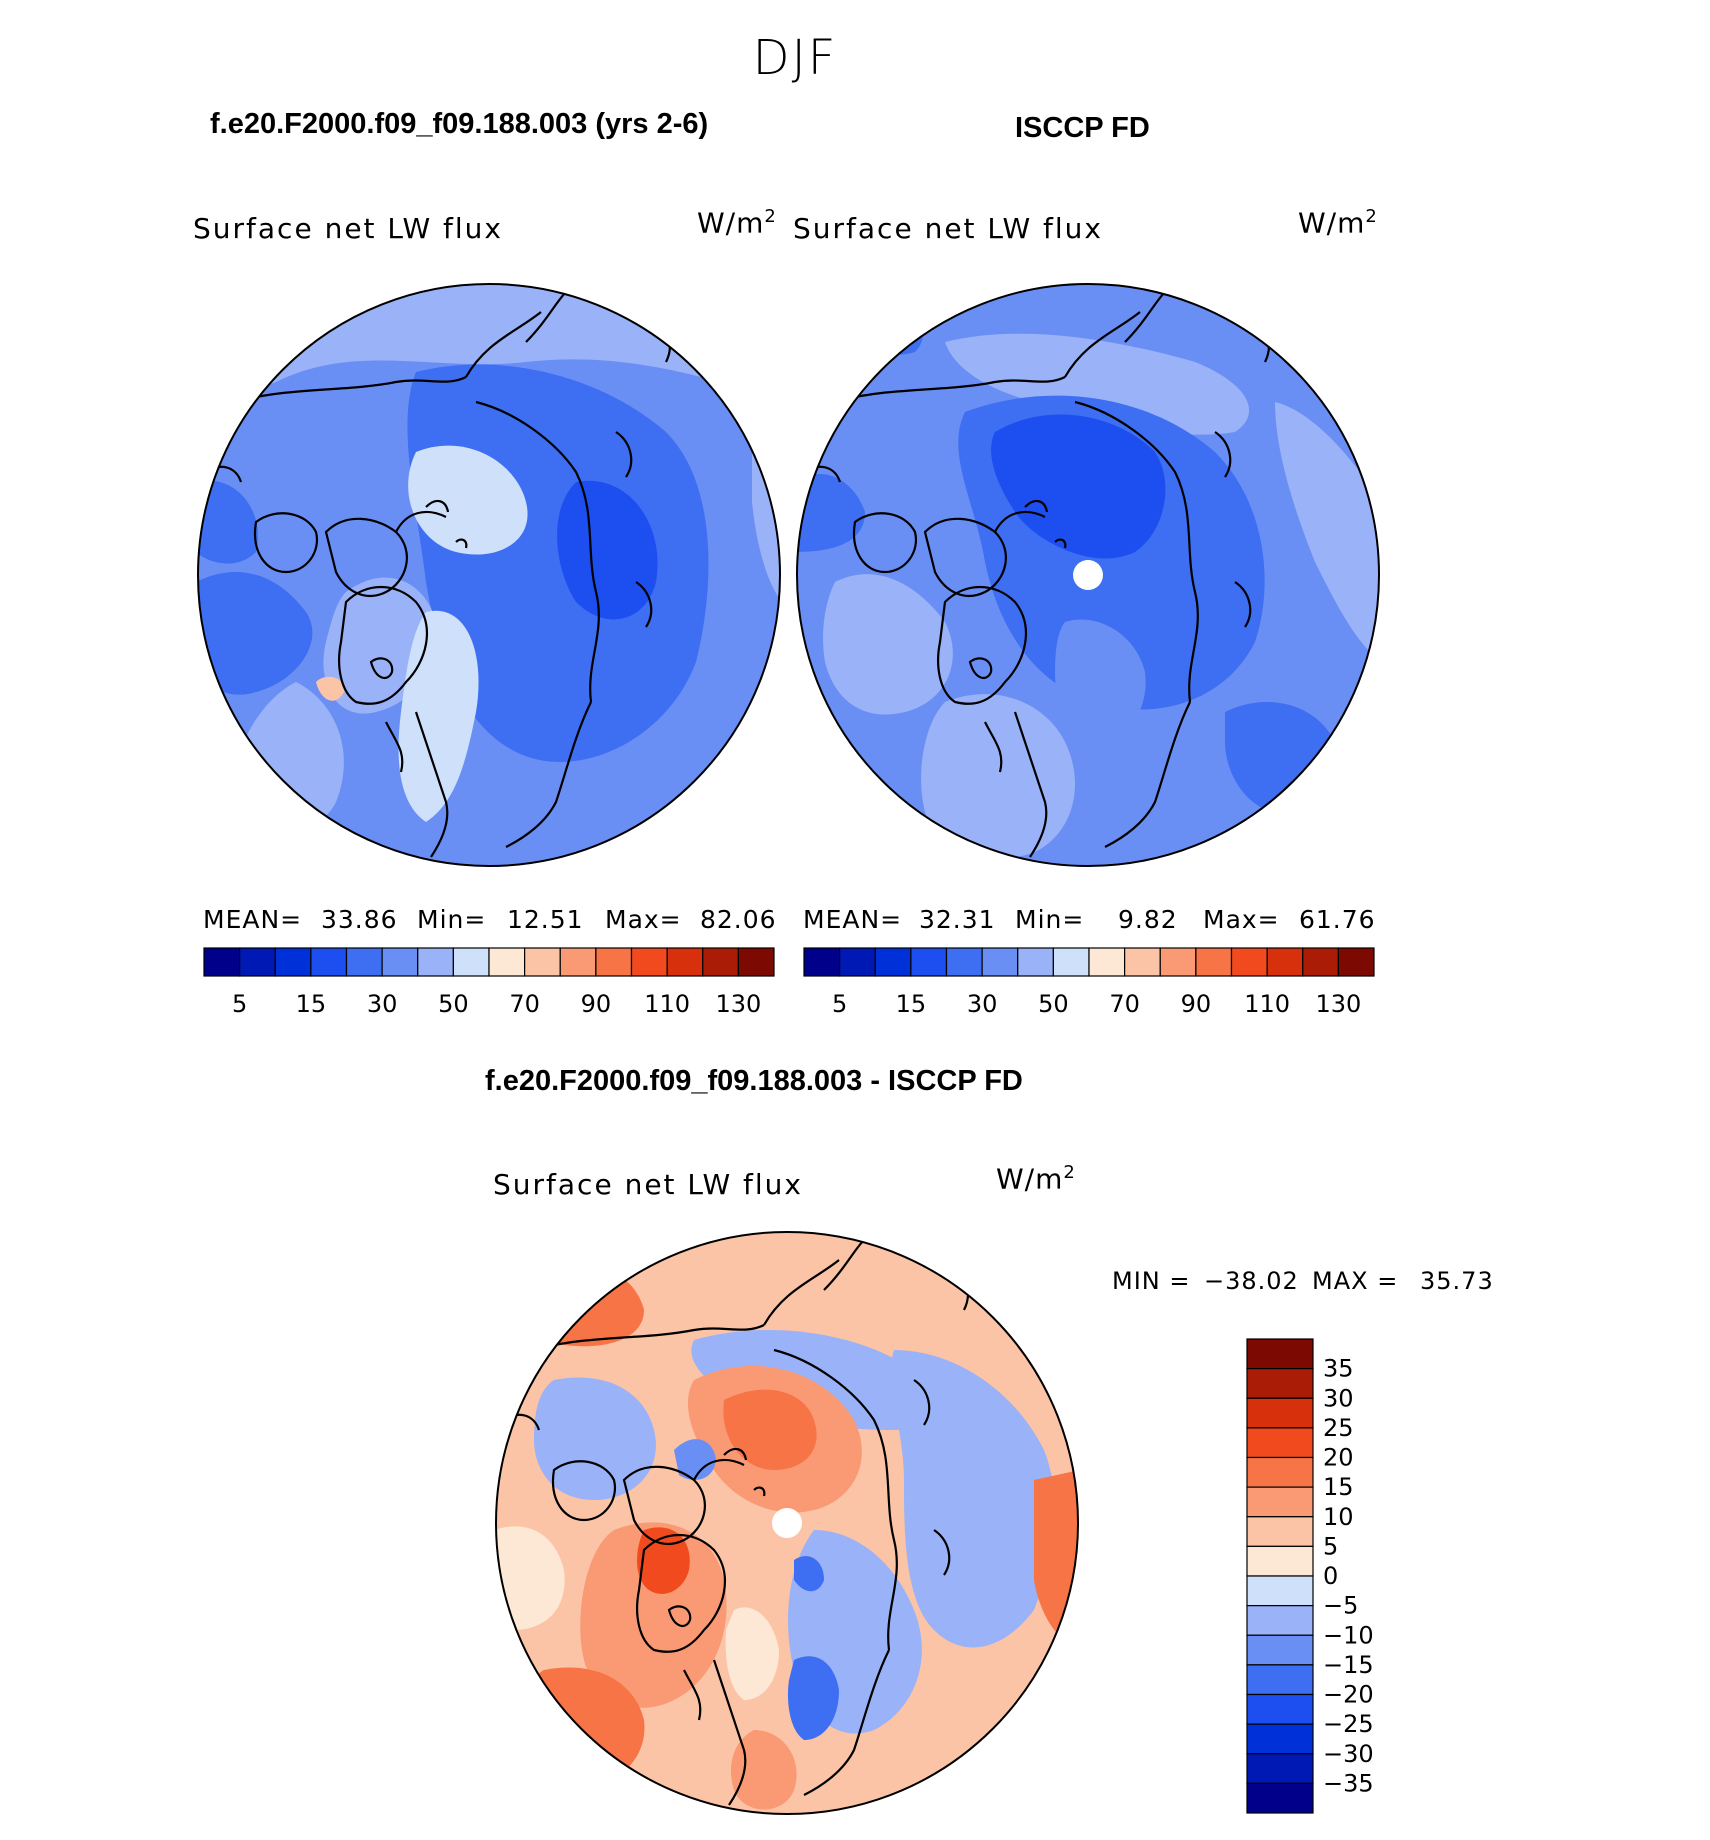 The height and width of the screenshot is (1840, 1710). I want to click on polar-map-obs, so click(1088, 575).